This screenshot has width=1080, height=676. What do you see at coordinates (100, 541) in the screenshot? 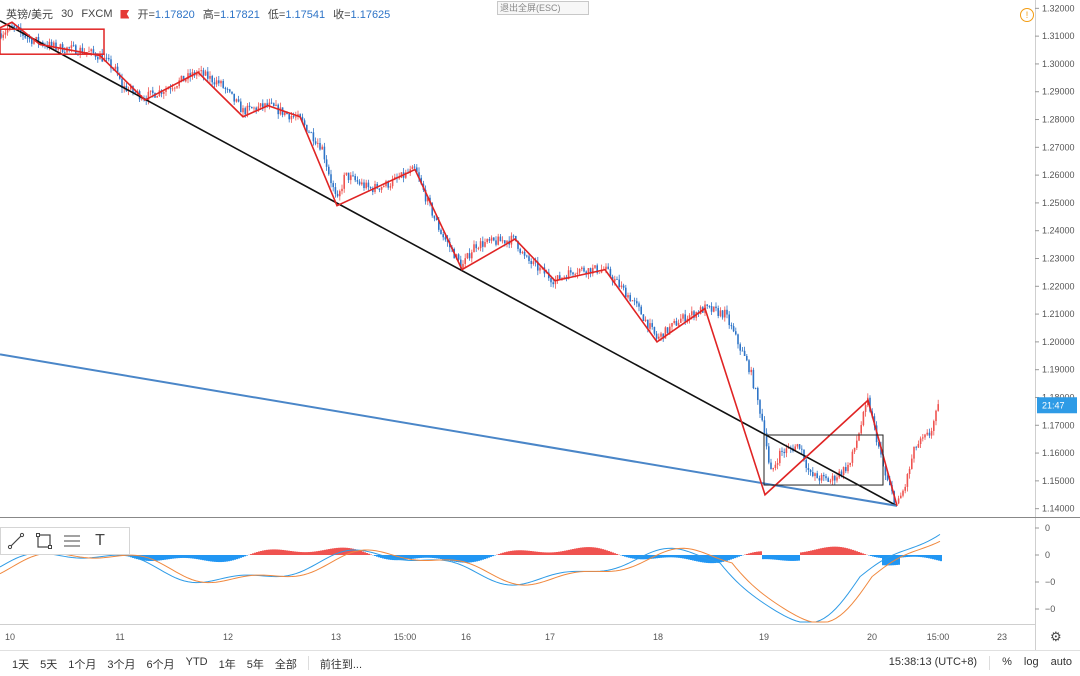
I see `text-tool-icon: T` at bounding box center [100, 541].